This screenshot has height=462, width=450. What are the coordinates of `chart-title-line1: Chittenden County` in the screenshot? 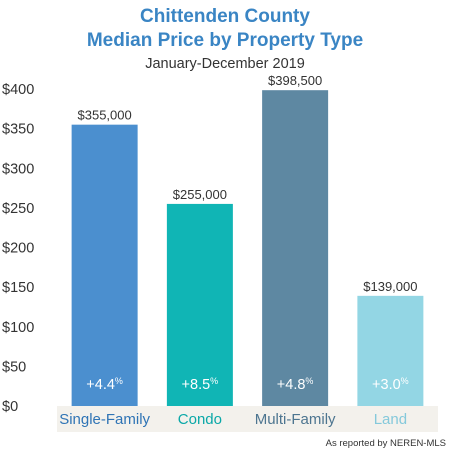 It's located at (225, 16).